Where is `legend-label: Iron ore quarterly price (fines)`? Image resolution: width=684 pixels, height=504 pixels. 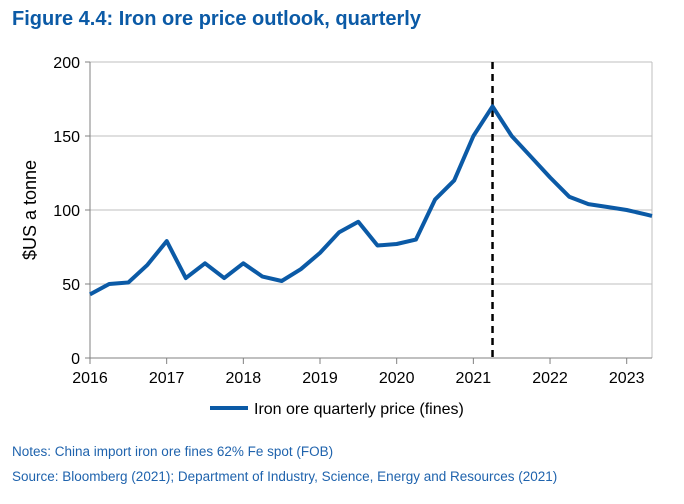
legend-label: Iron ore quarterly price (fines) is located at coordinates (359, 409).